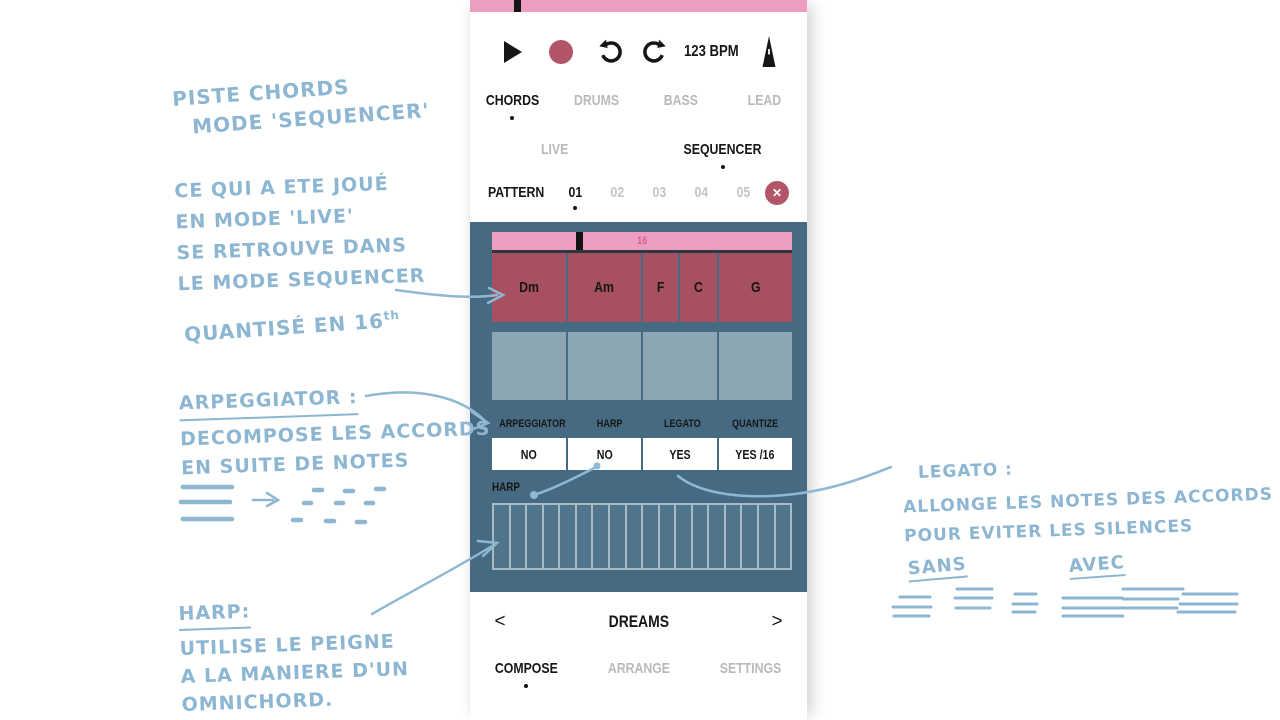  I want to click on control-label-legato: LEGATO, so click(682, 424).